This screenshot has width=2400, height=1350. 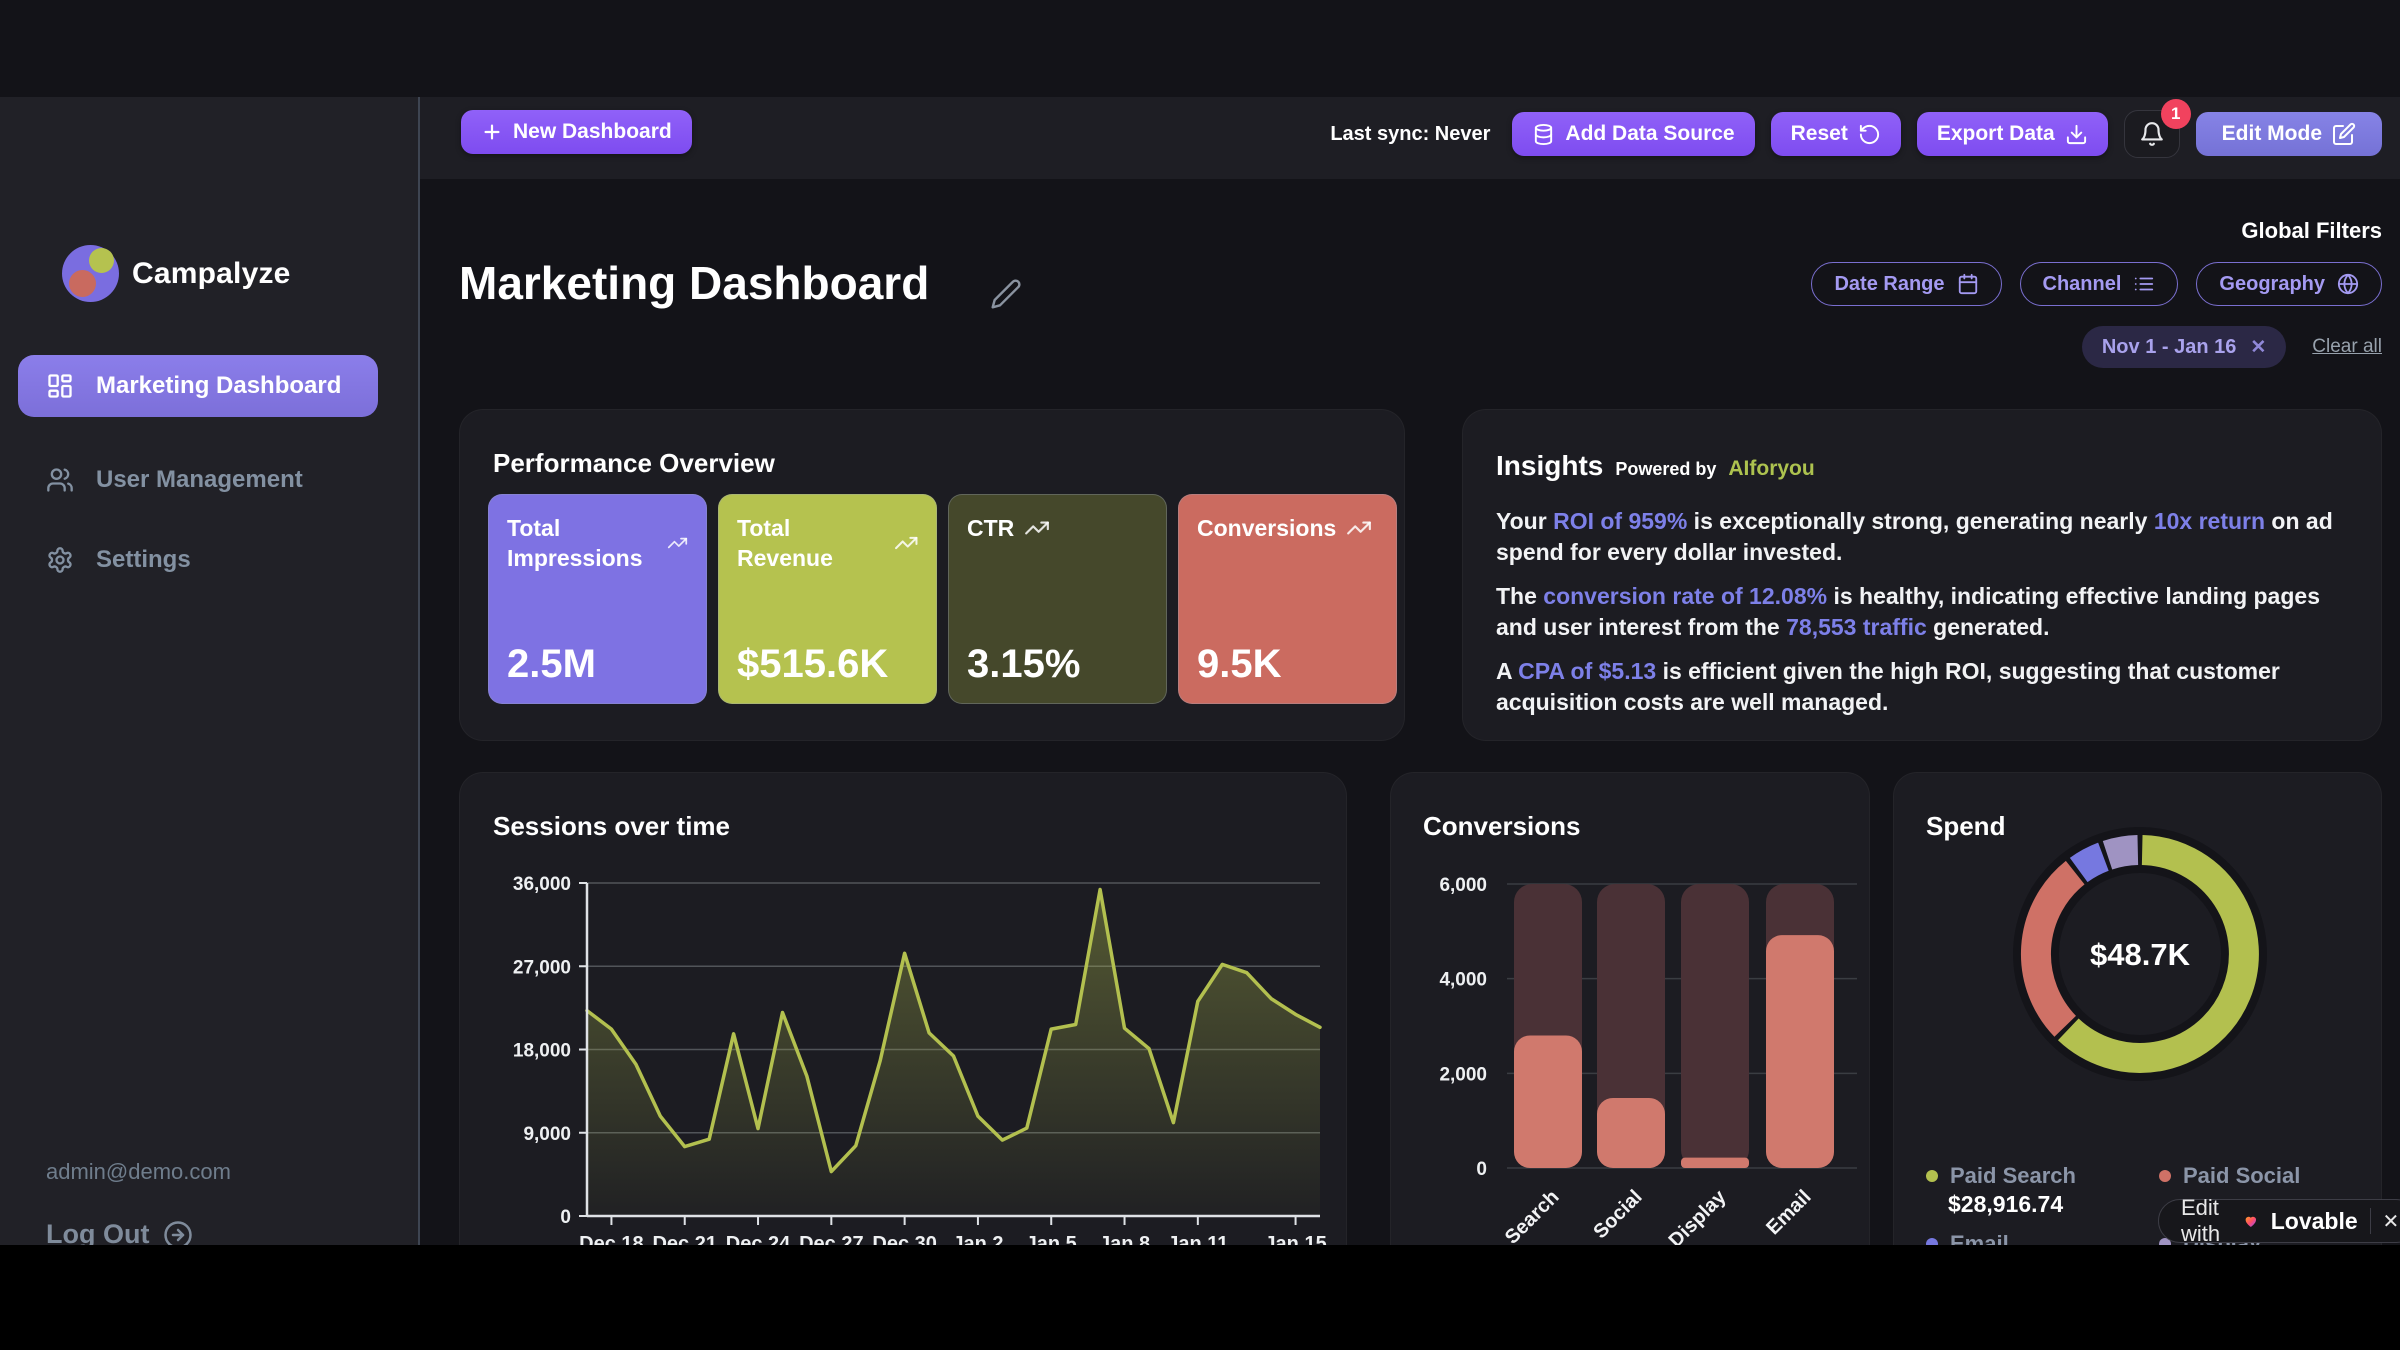 What do you see at coordinates (542, 967) in the screenshot?
I see `svg-text: 27,000` at bounding box center [542, 967].